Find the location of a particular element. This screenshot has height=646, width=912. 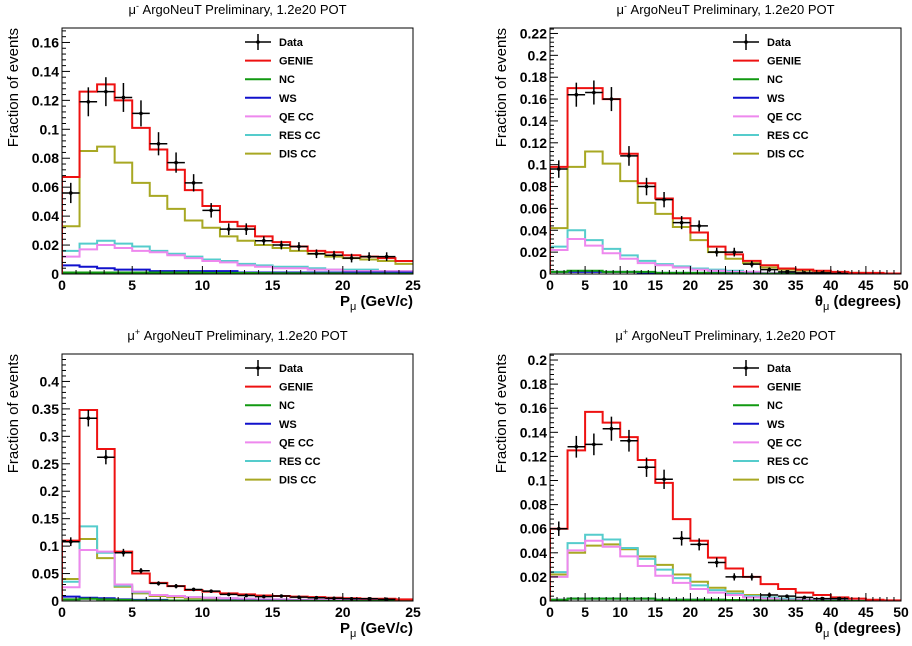

legend-entry: WS is located at coordinates (759, 425).